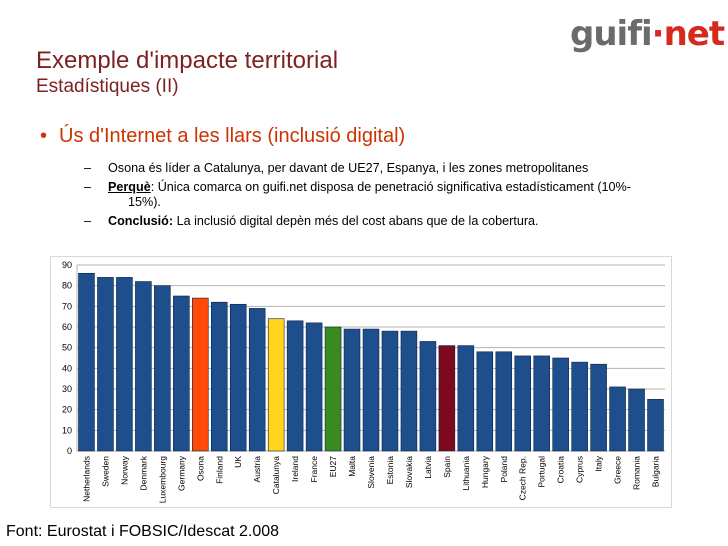 The width and height of the screenshot is (728, 546). I want to click on bar-poland: Poland: 48, so click(504, 401).